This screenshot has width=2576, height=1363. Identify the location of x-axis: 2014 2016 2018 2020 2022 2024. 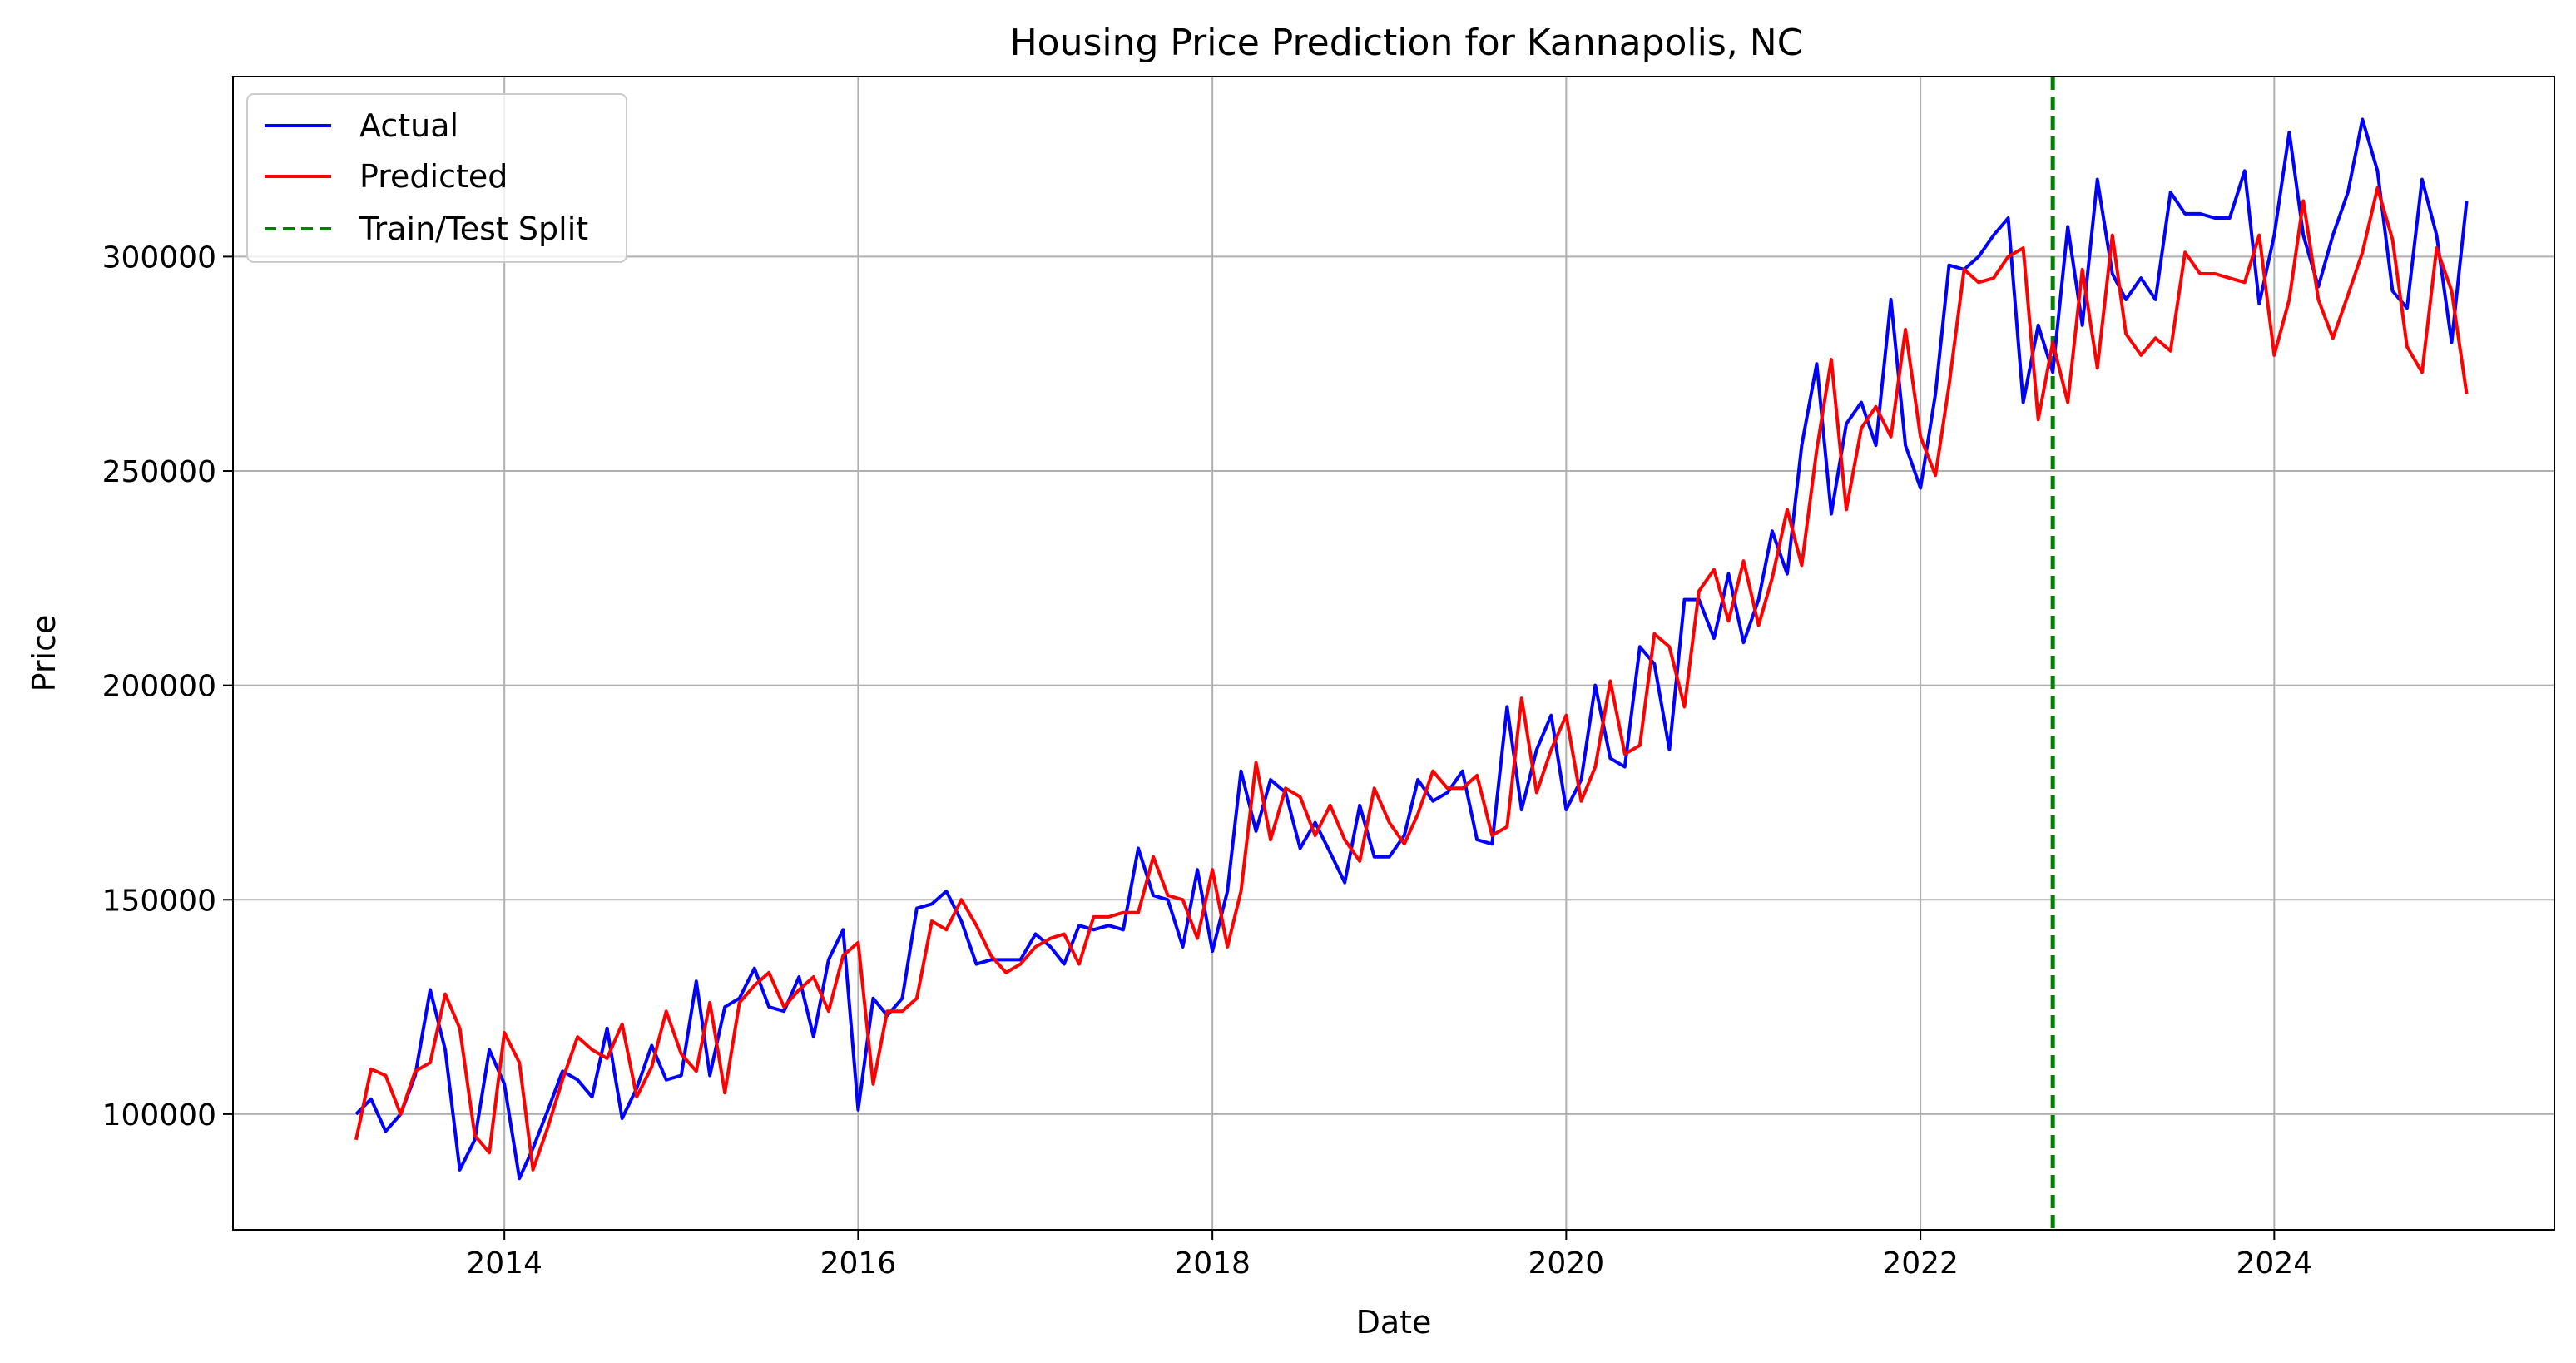
(1389, 1255).